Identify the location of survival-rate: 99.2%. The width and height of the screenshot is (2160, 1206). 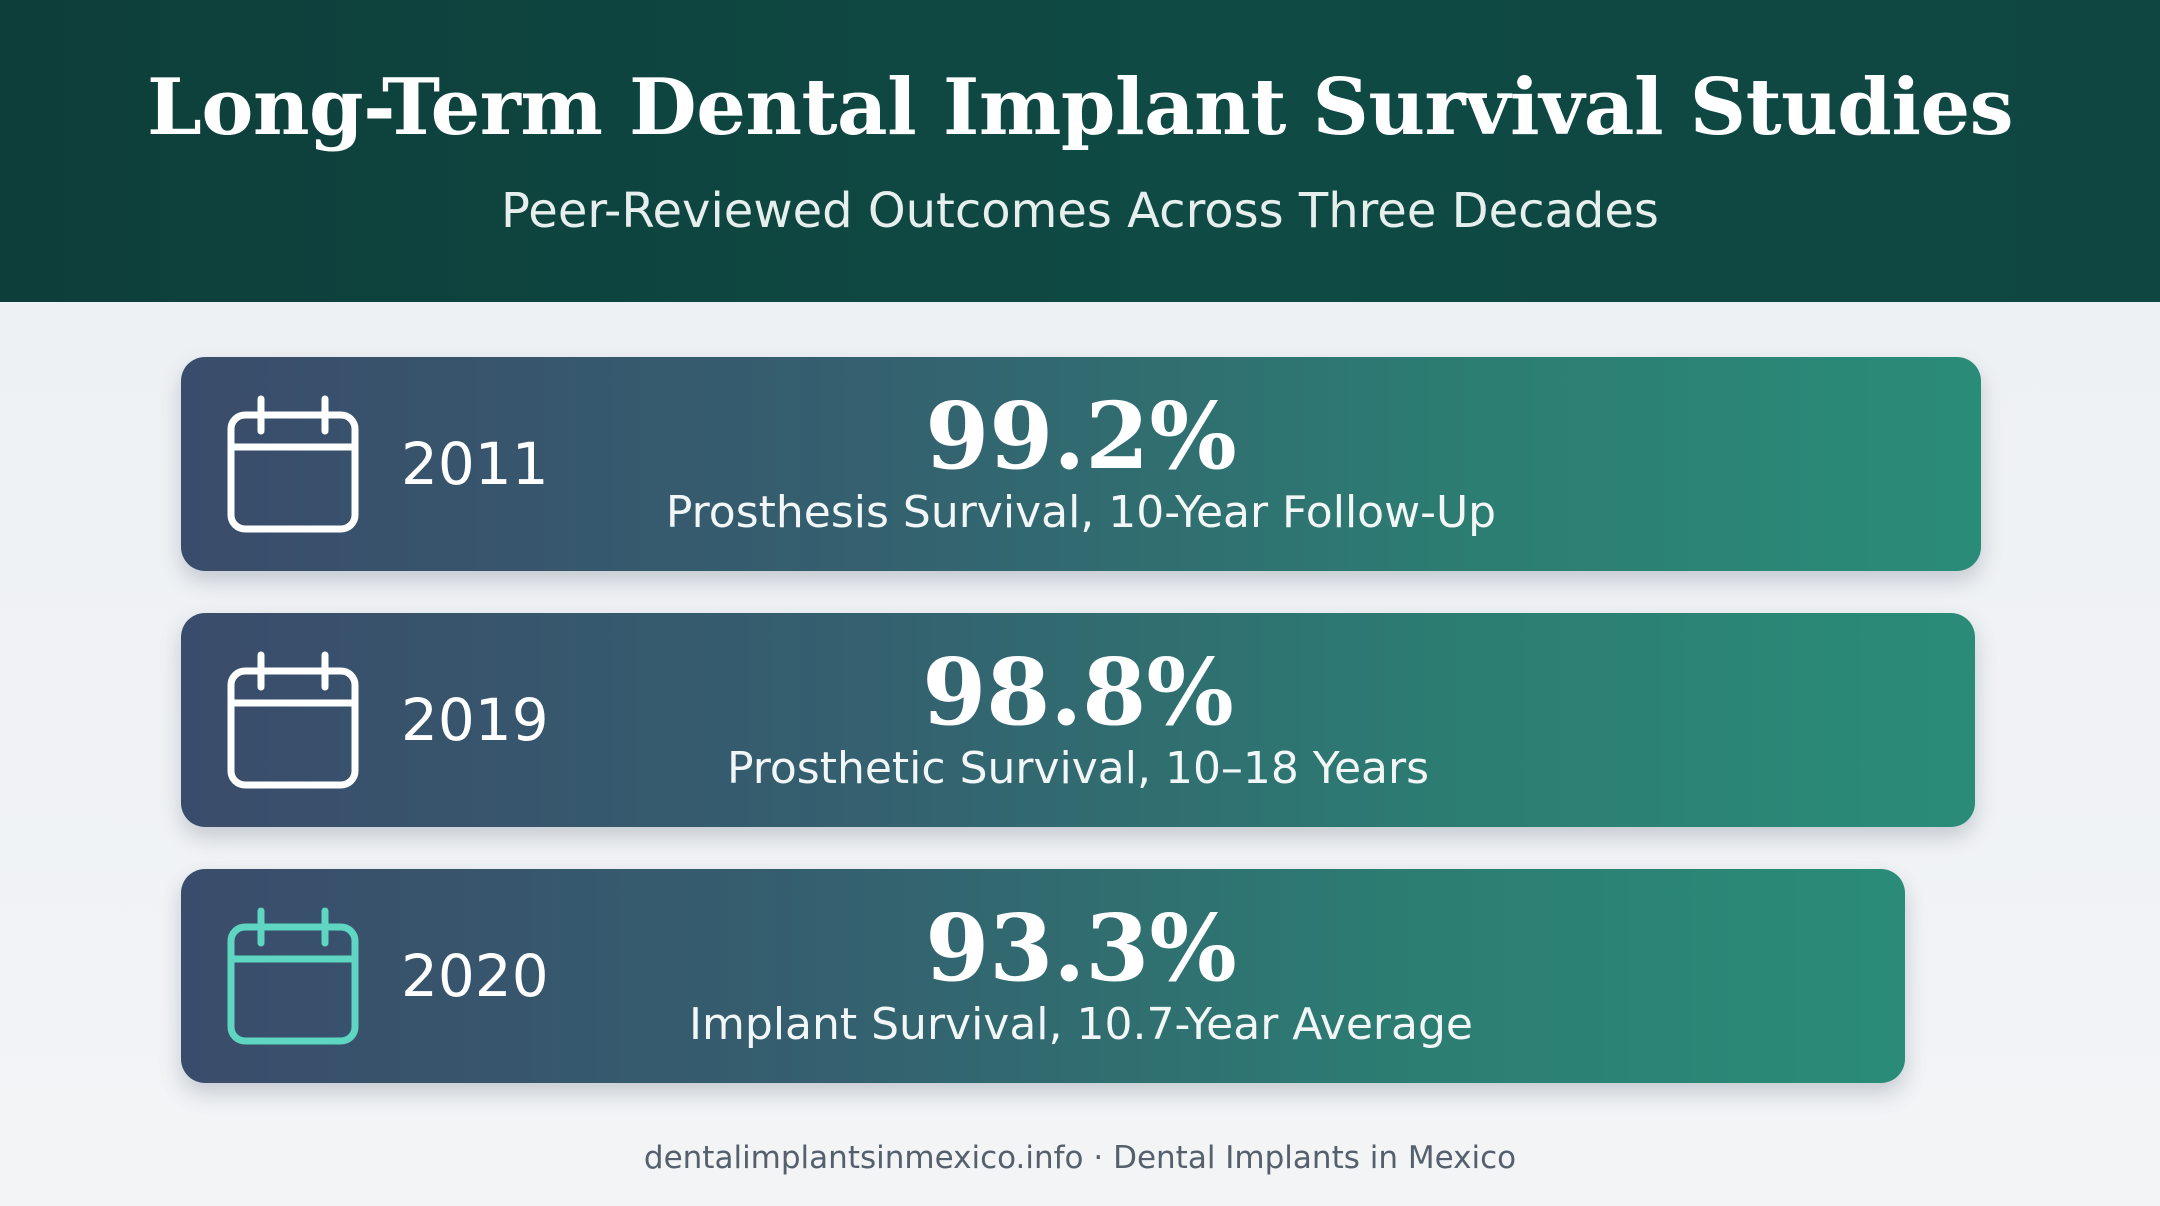
(1081, 436).